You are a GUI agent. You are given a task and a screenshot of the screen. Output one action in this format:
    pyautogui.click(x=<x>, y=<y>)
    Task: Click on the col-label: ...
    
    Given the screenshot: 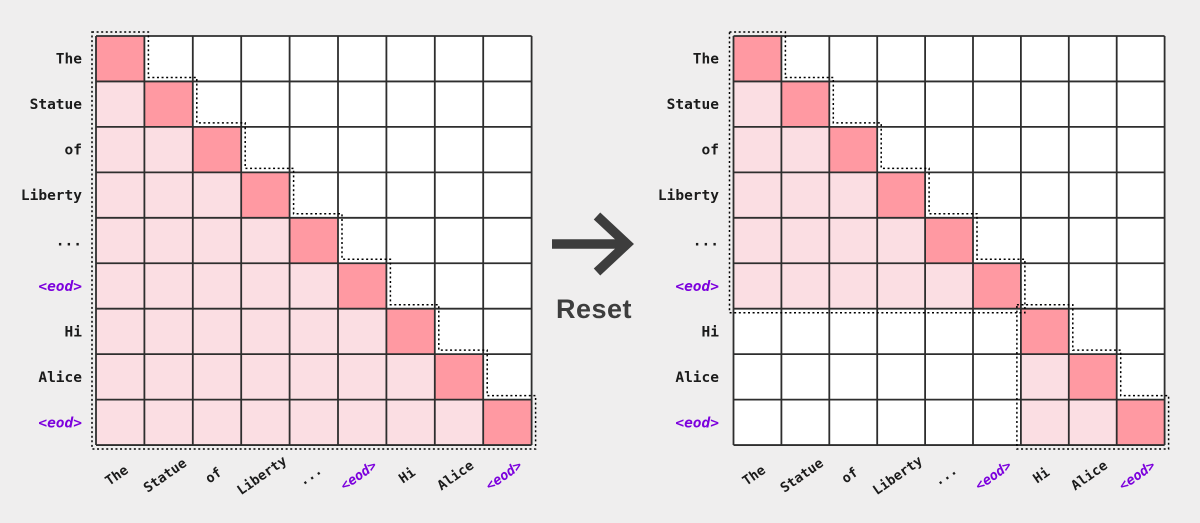 What is the action you would take?
    pyautogui.click(x=310, y=475)
    